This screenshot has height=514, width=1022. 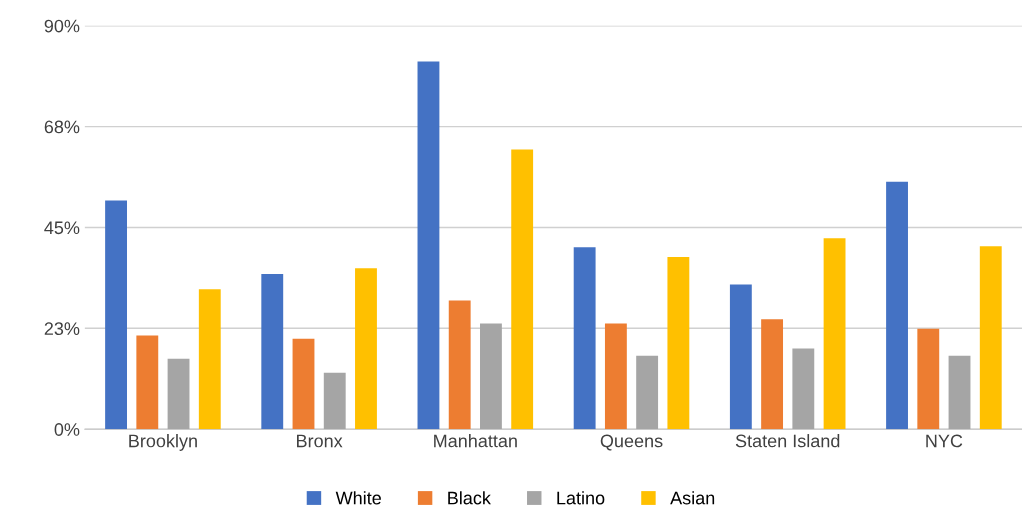 What do you see at coordinates (163, 442) in the screenshot?
I see `x-tick-label: Brooklyn` at bounding box center [163, 442].